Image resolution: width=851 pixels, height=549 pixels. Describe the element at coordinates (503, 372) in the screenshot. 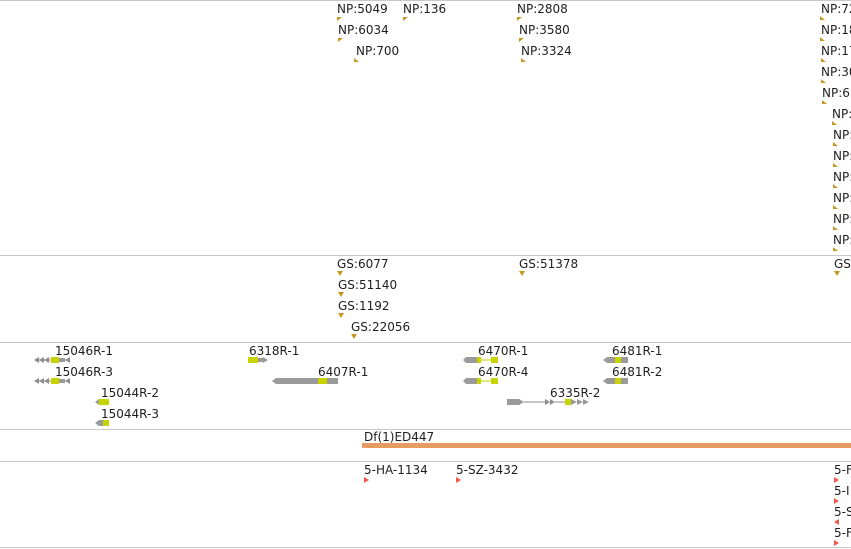

I see `gene-label: 6470R-4` at that location.